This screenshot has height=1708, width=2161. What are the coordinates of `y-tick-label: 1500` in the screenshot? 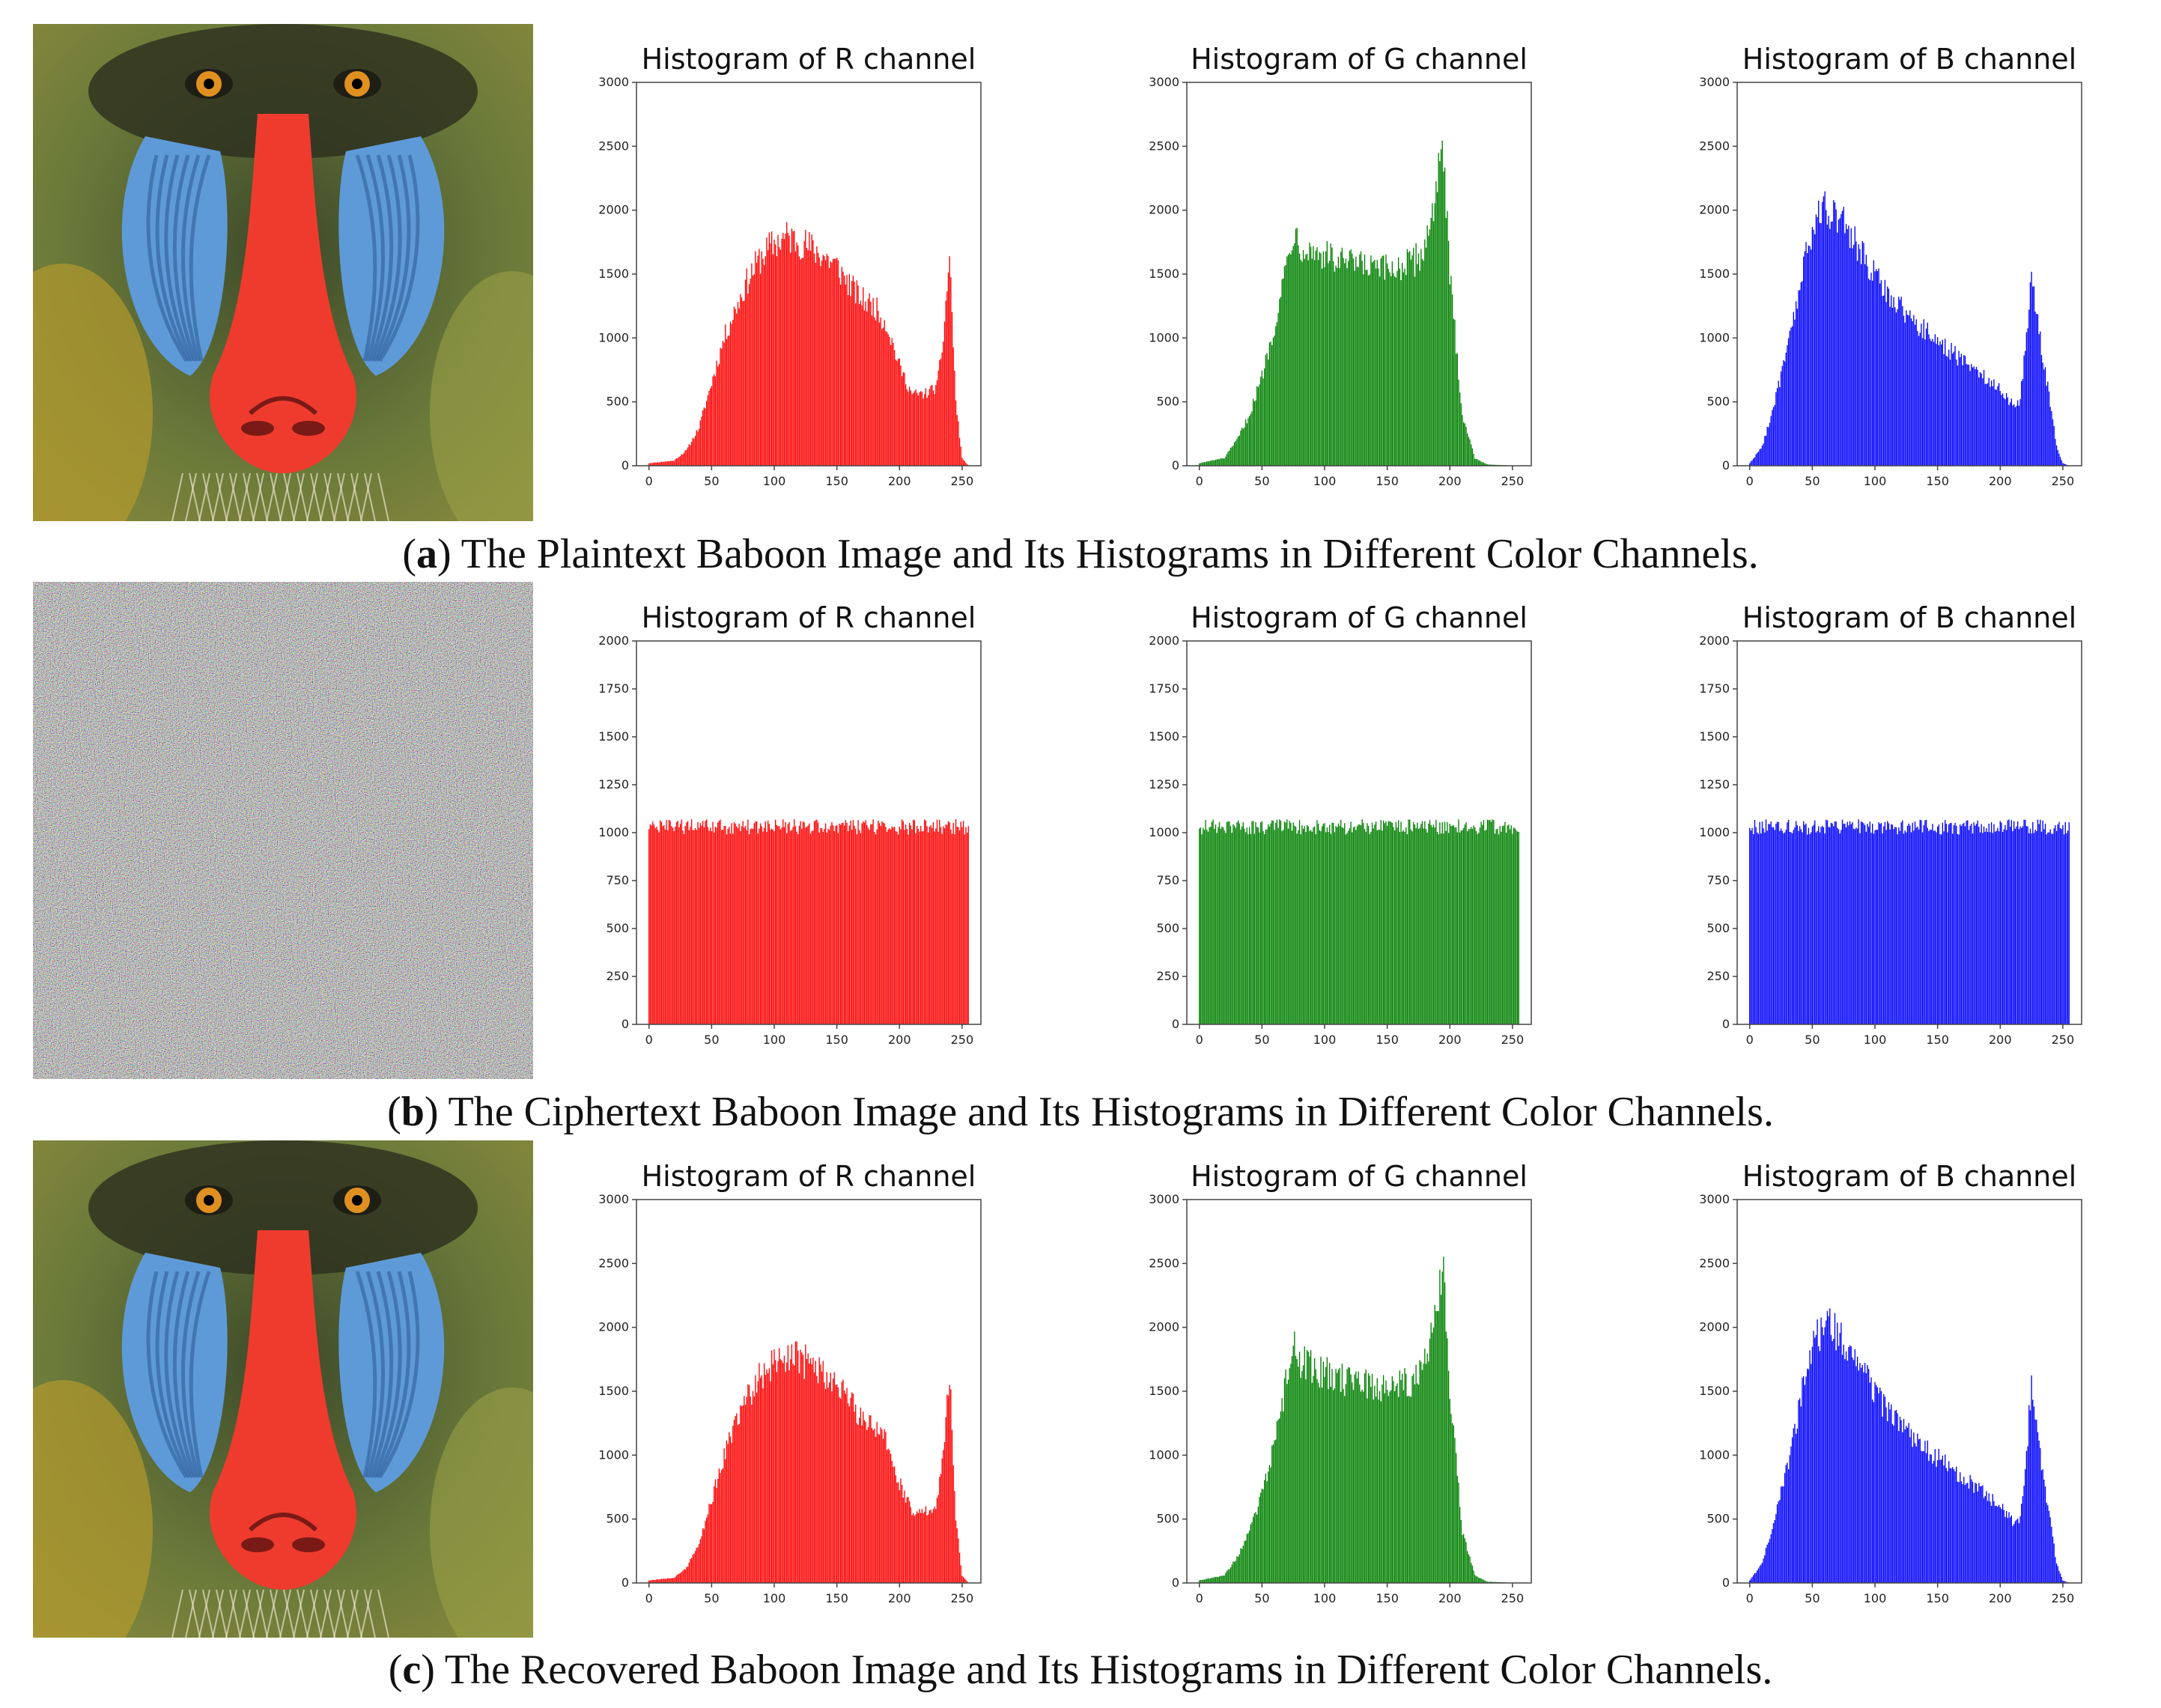 It's located at (1714, 1391).